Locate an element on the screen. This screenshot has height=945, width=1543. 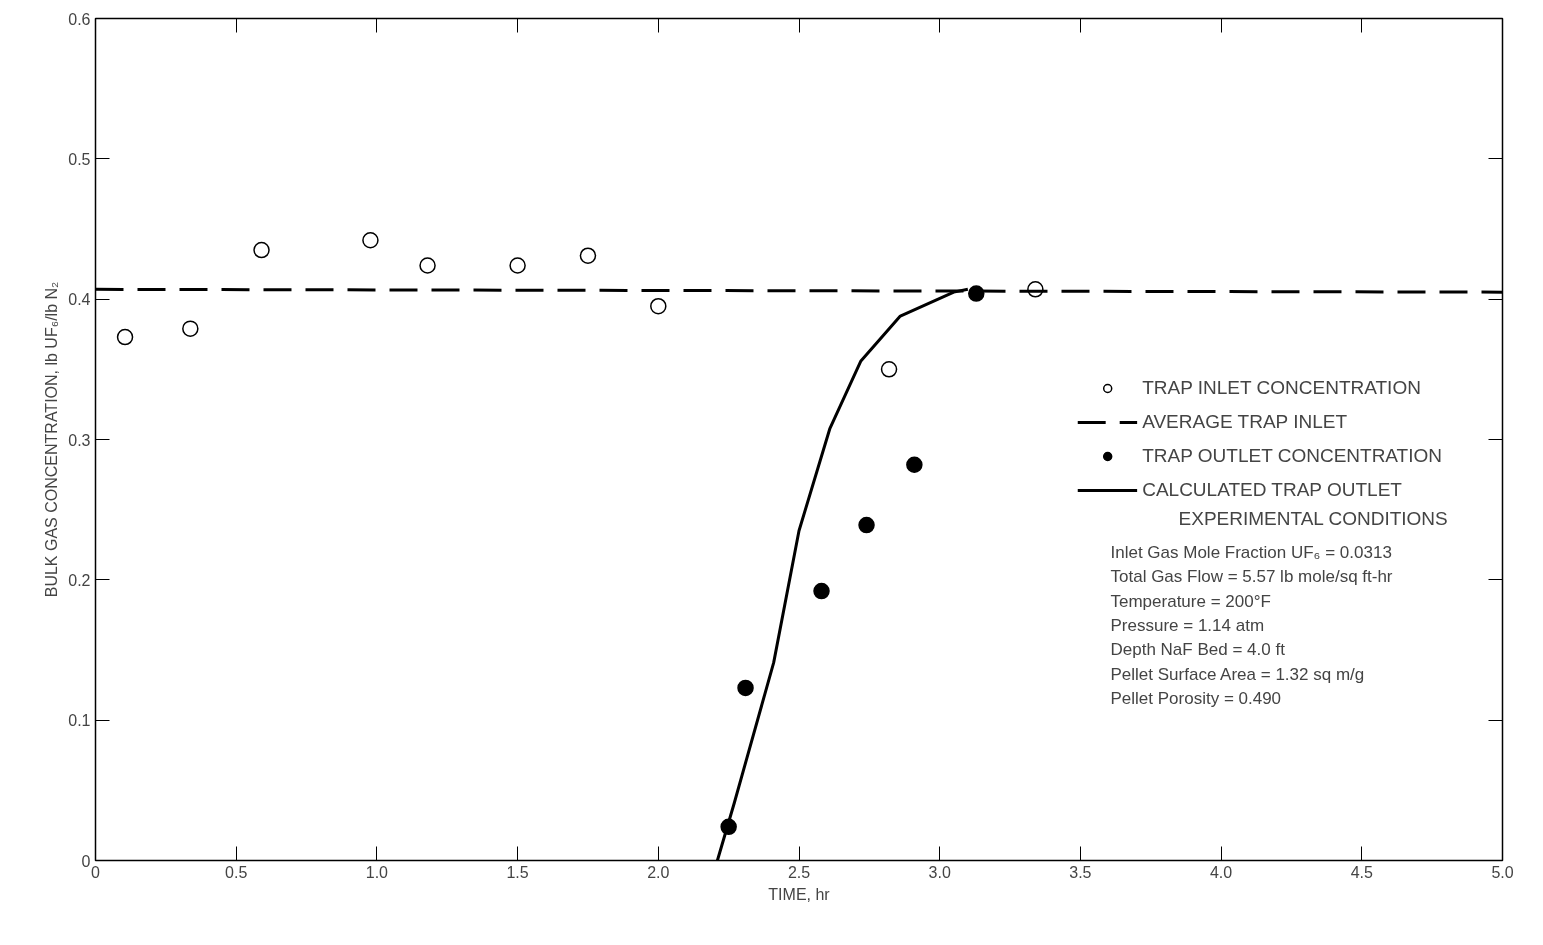
legend-label: TRAP INLET CONCENTRATION is located at coordinates (1281, 388).